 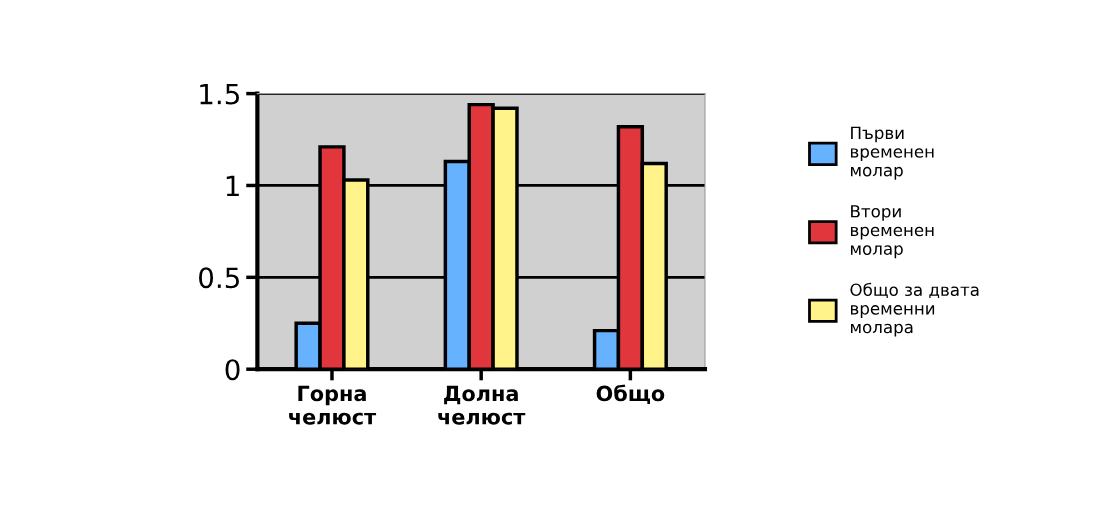 What do you see at coordinates (892, 153) in the screenshot?
I see `legend-label: Първи временен молар` at bounding box center [892, 153].